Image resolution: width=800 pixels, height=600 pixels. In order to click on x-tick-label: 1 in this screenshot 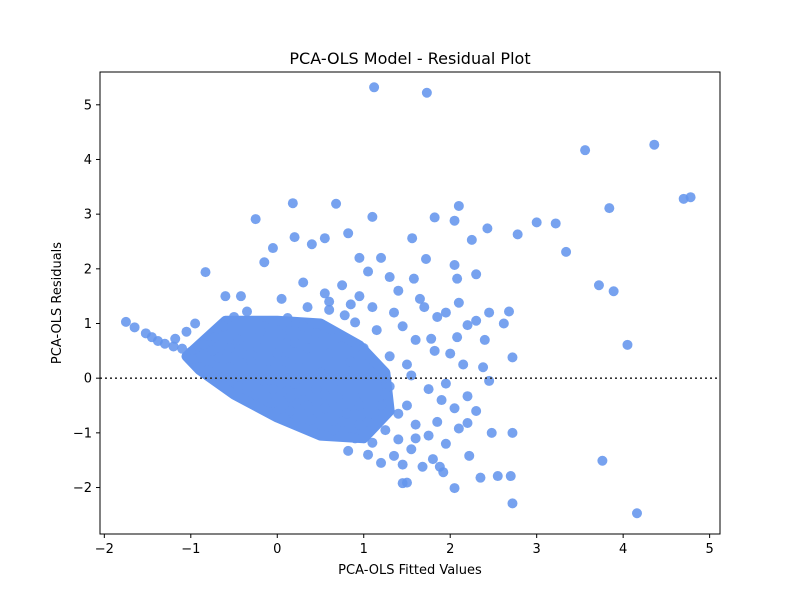, I will do `click(364, 549)`.